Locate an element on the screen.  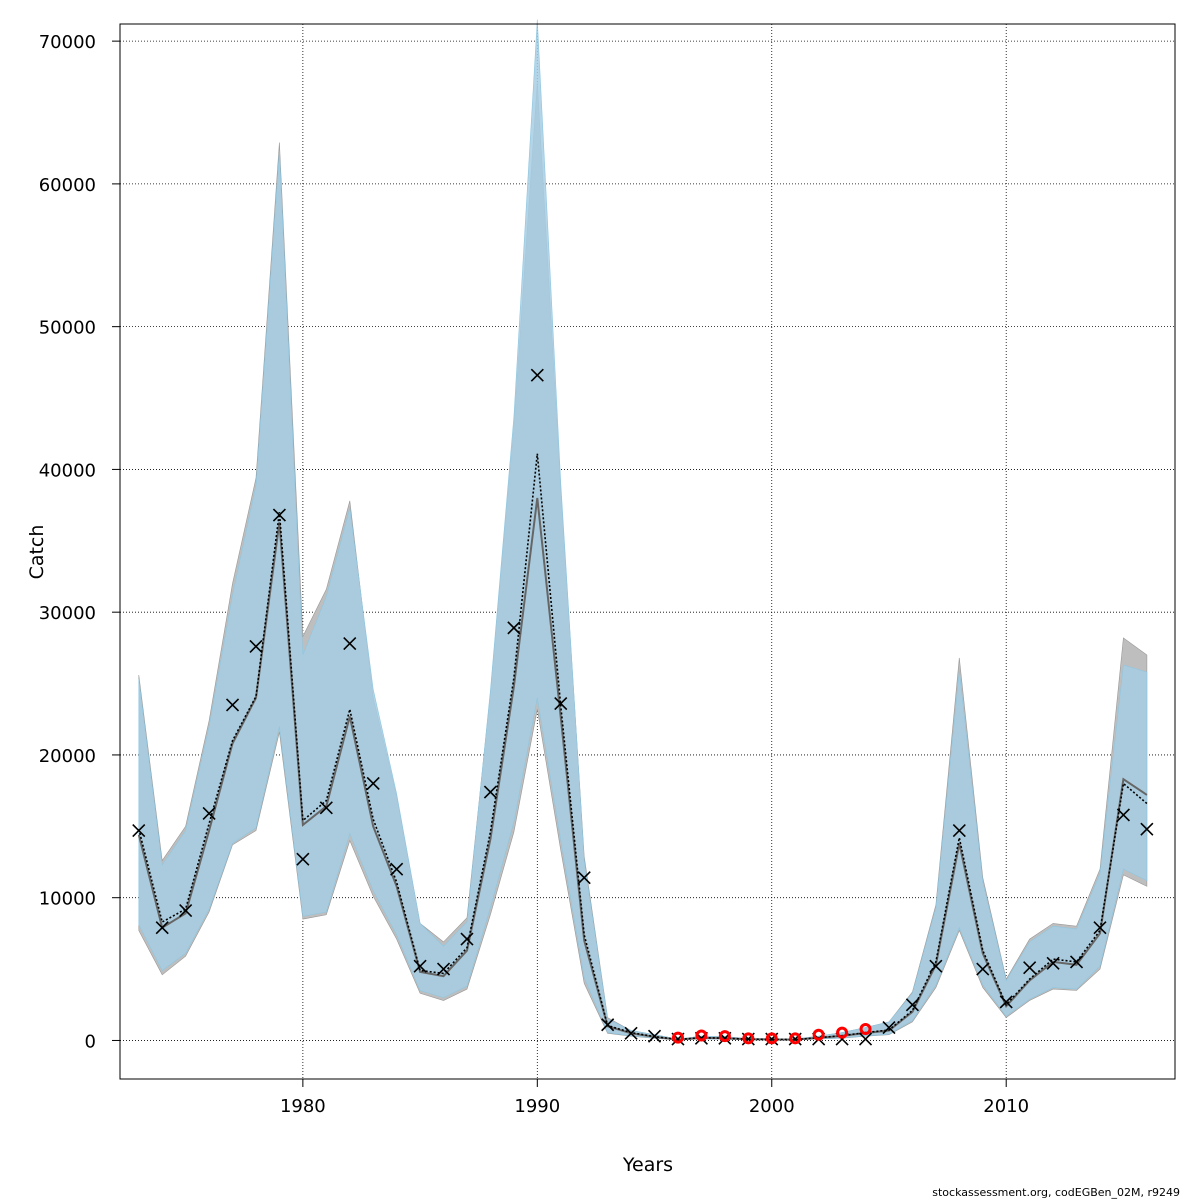
y-tick-label: 50000 is located at coordinates (67, 328).